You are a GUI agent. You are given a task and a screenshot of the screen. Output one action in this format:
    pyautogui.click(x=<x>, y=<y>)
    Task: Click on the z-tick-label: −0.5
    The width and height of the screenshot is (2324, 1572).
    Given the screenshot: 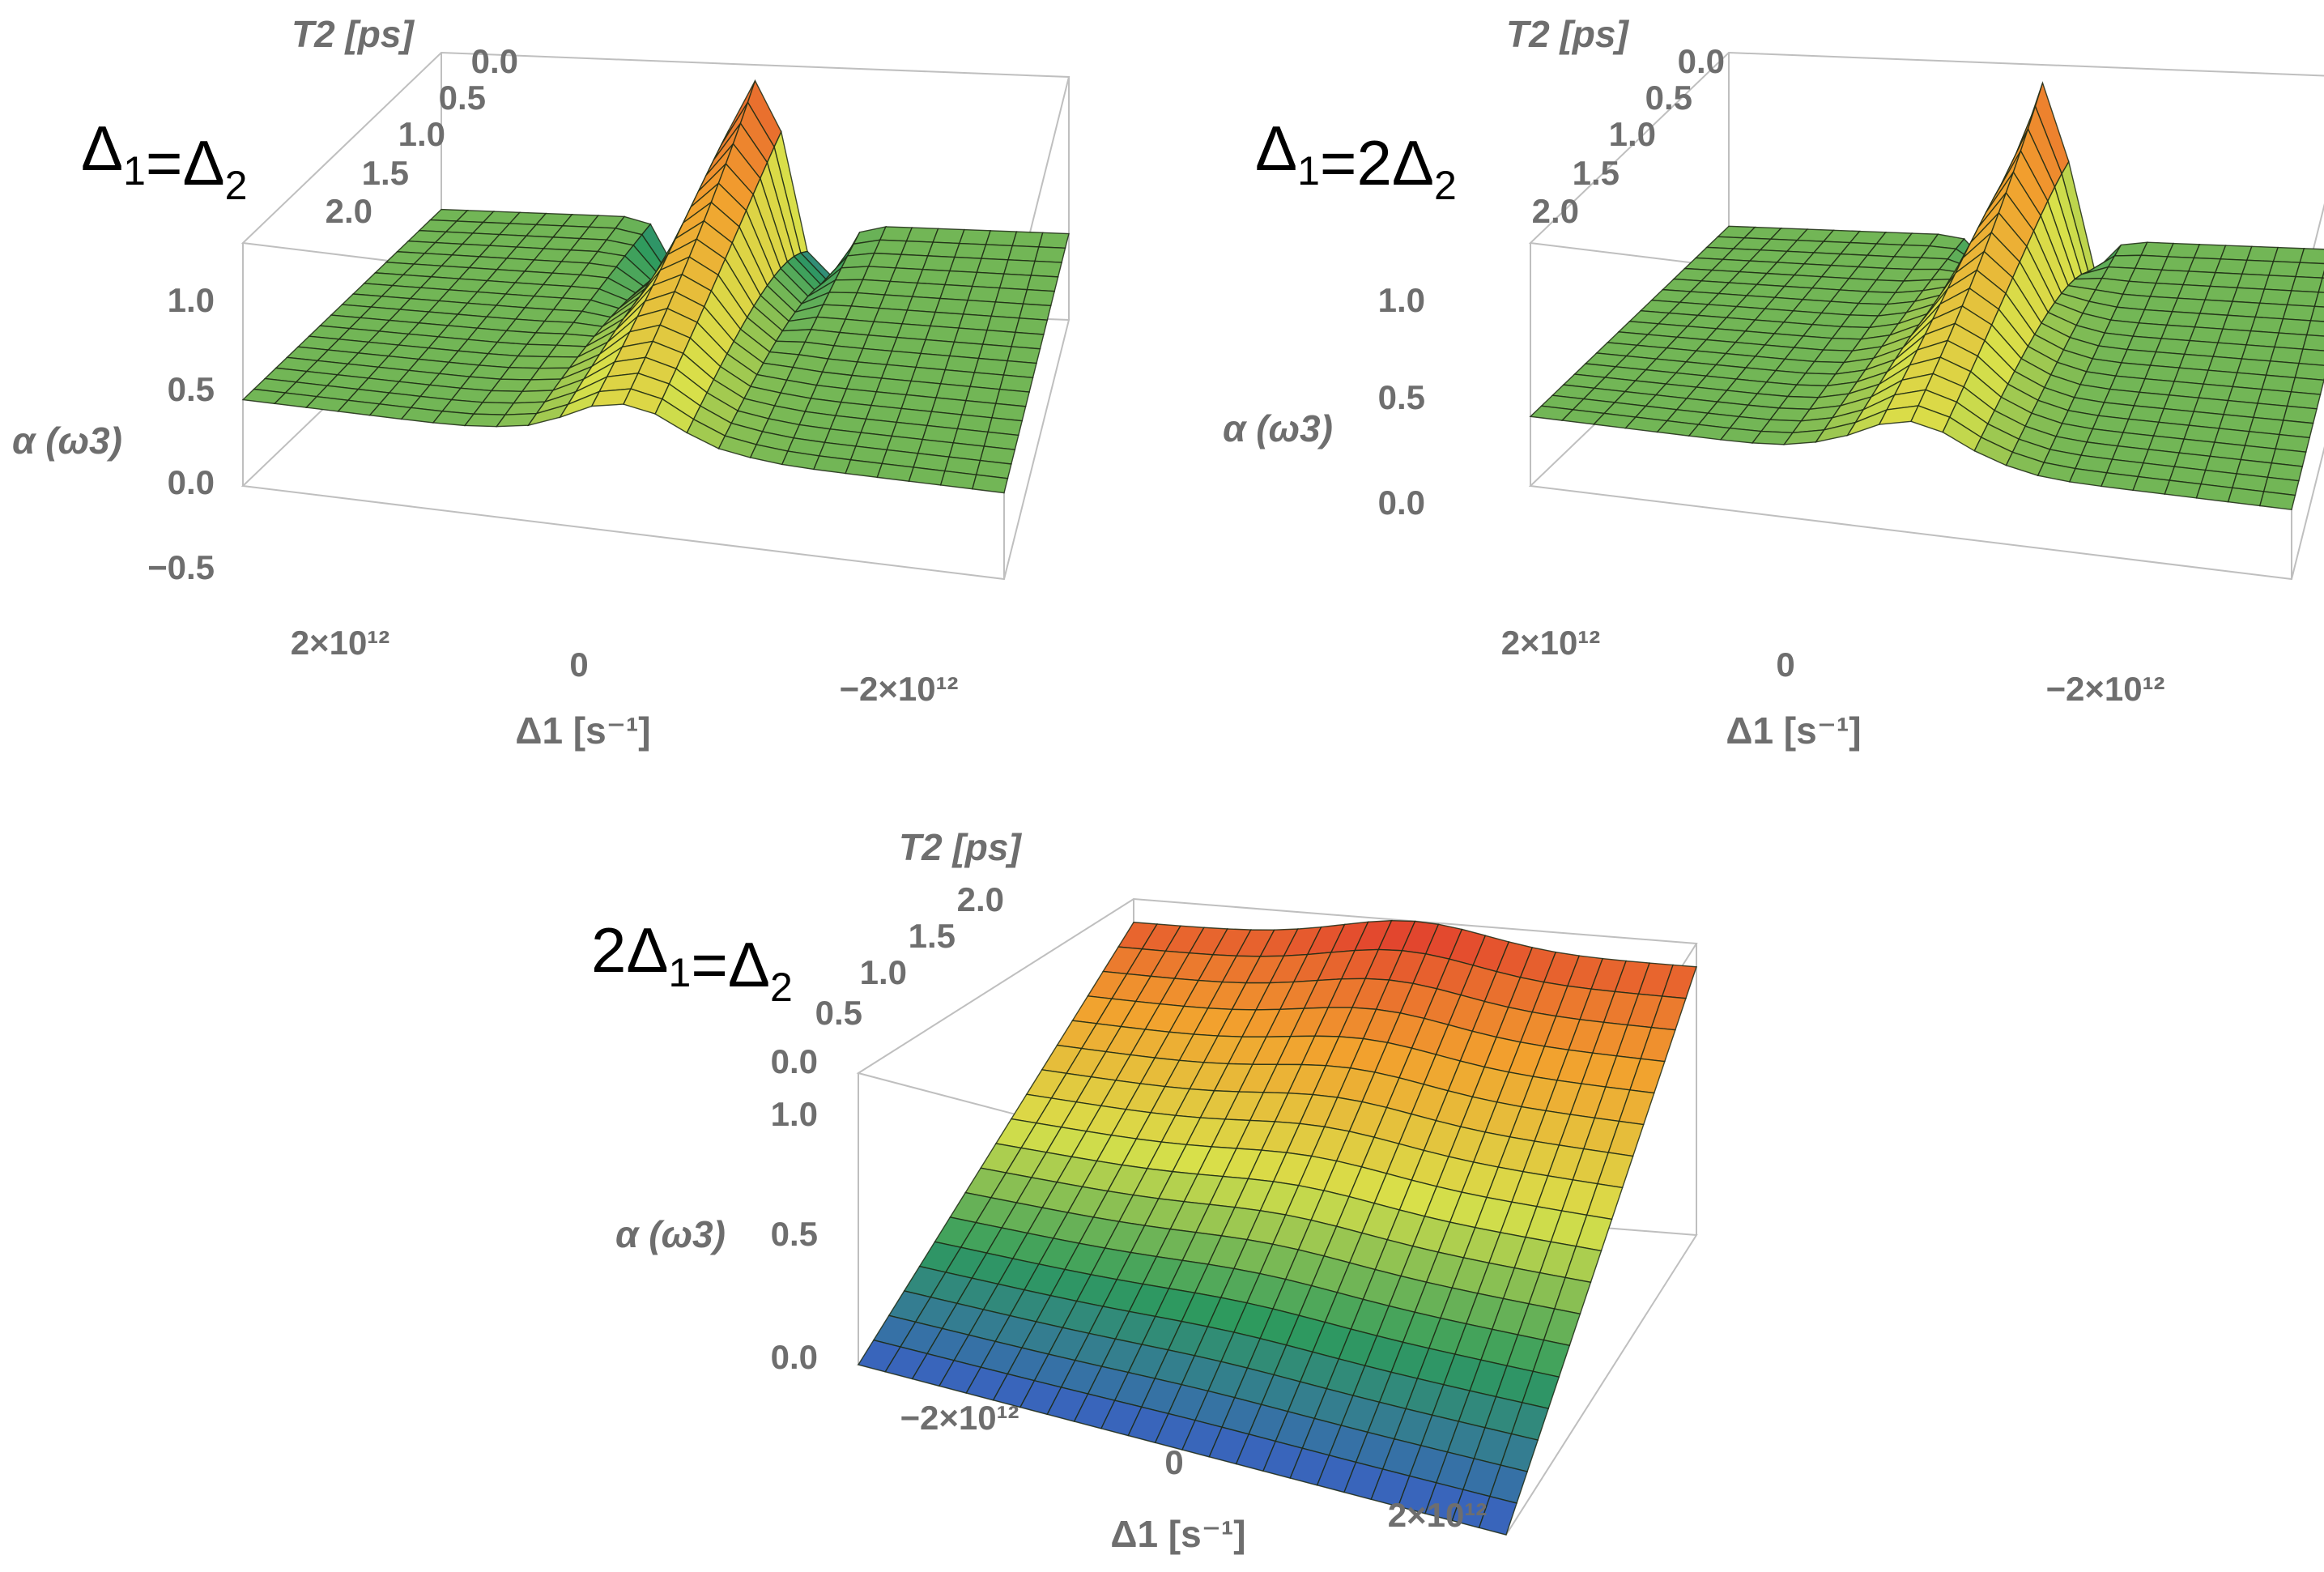 What is the action you would take?
    pyautogui.click(x=181, y=567)
    